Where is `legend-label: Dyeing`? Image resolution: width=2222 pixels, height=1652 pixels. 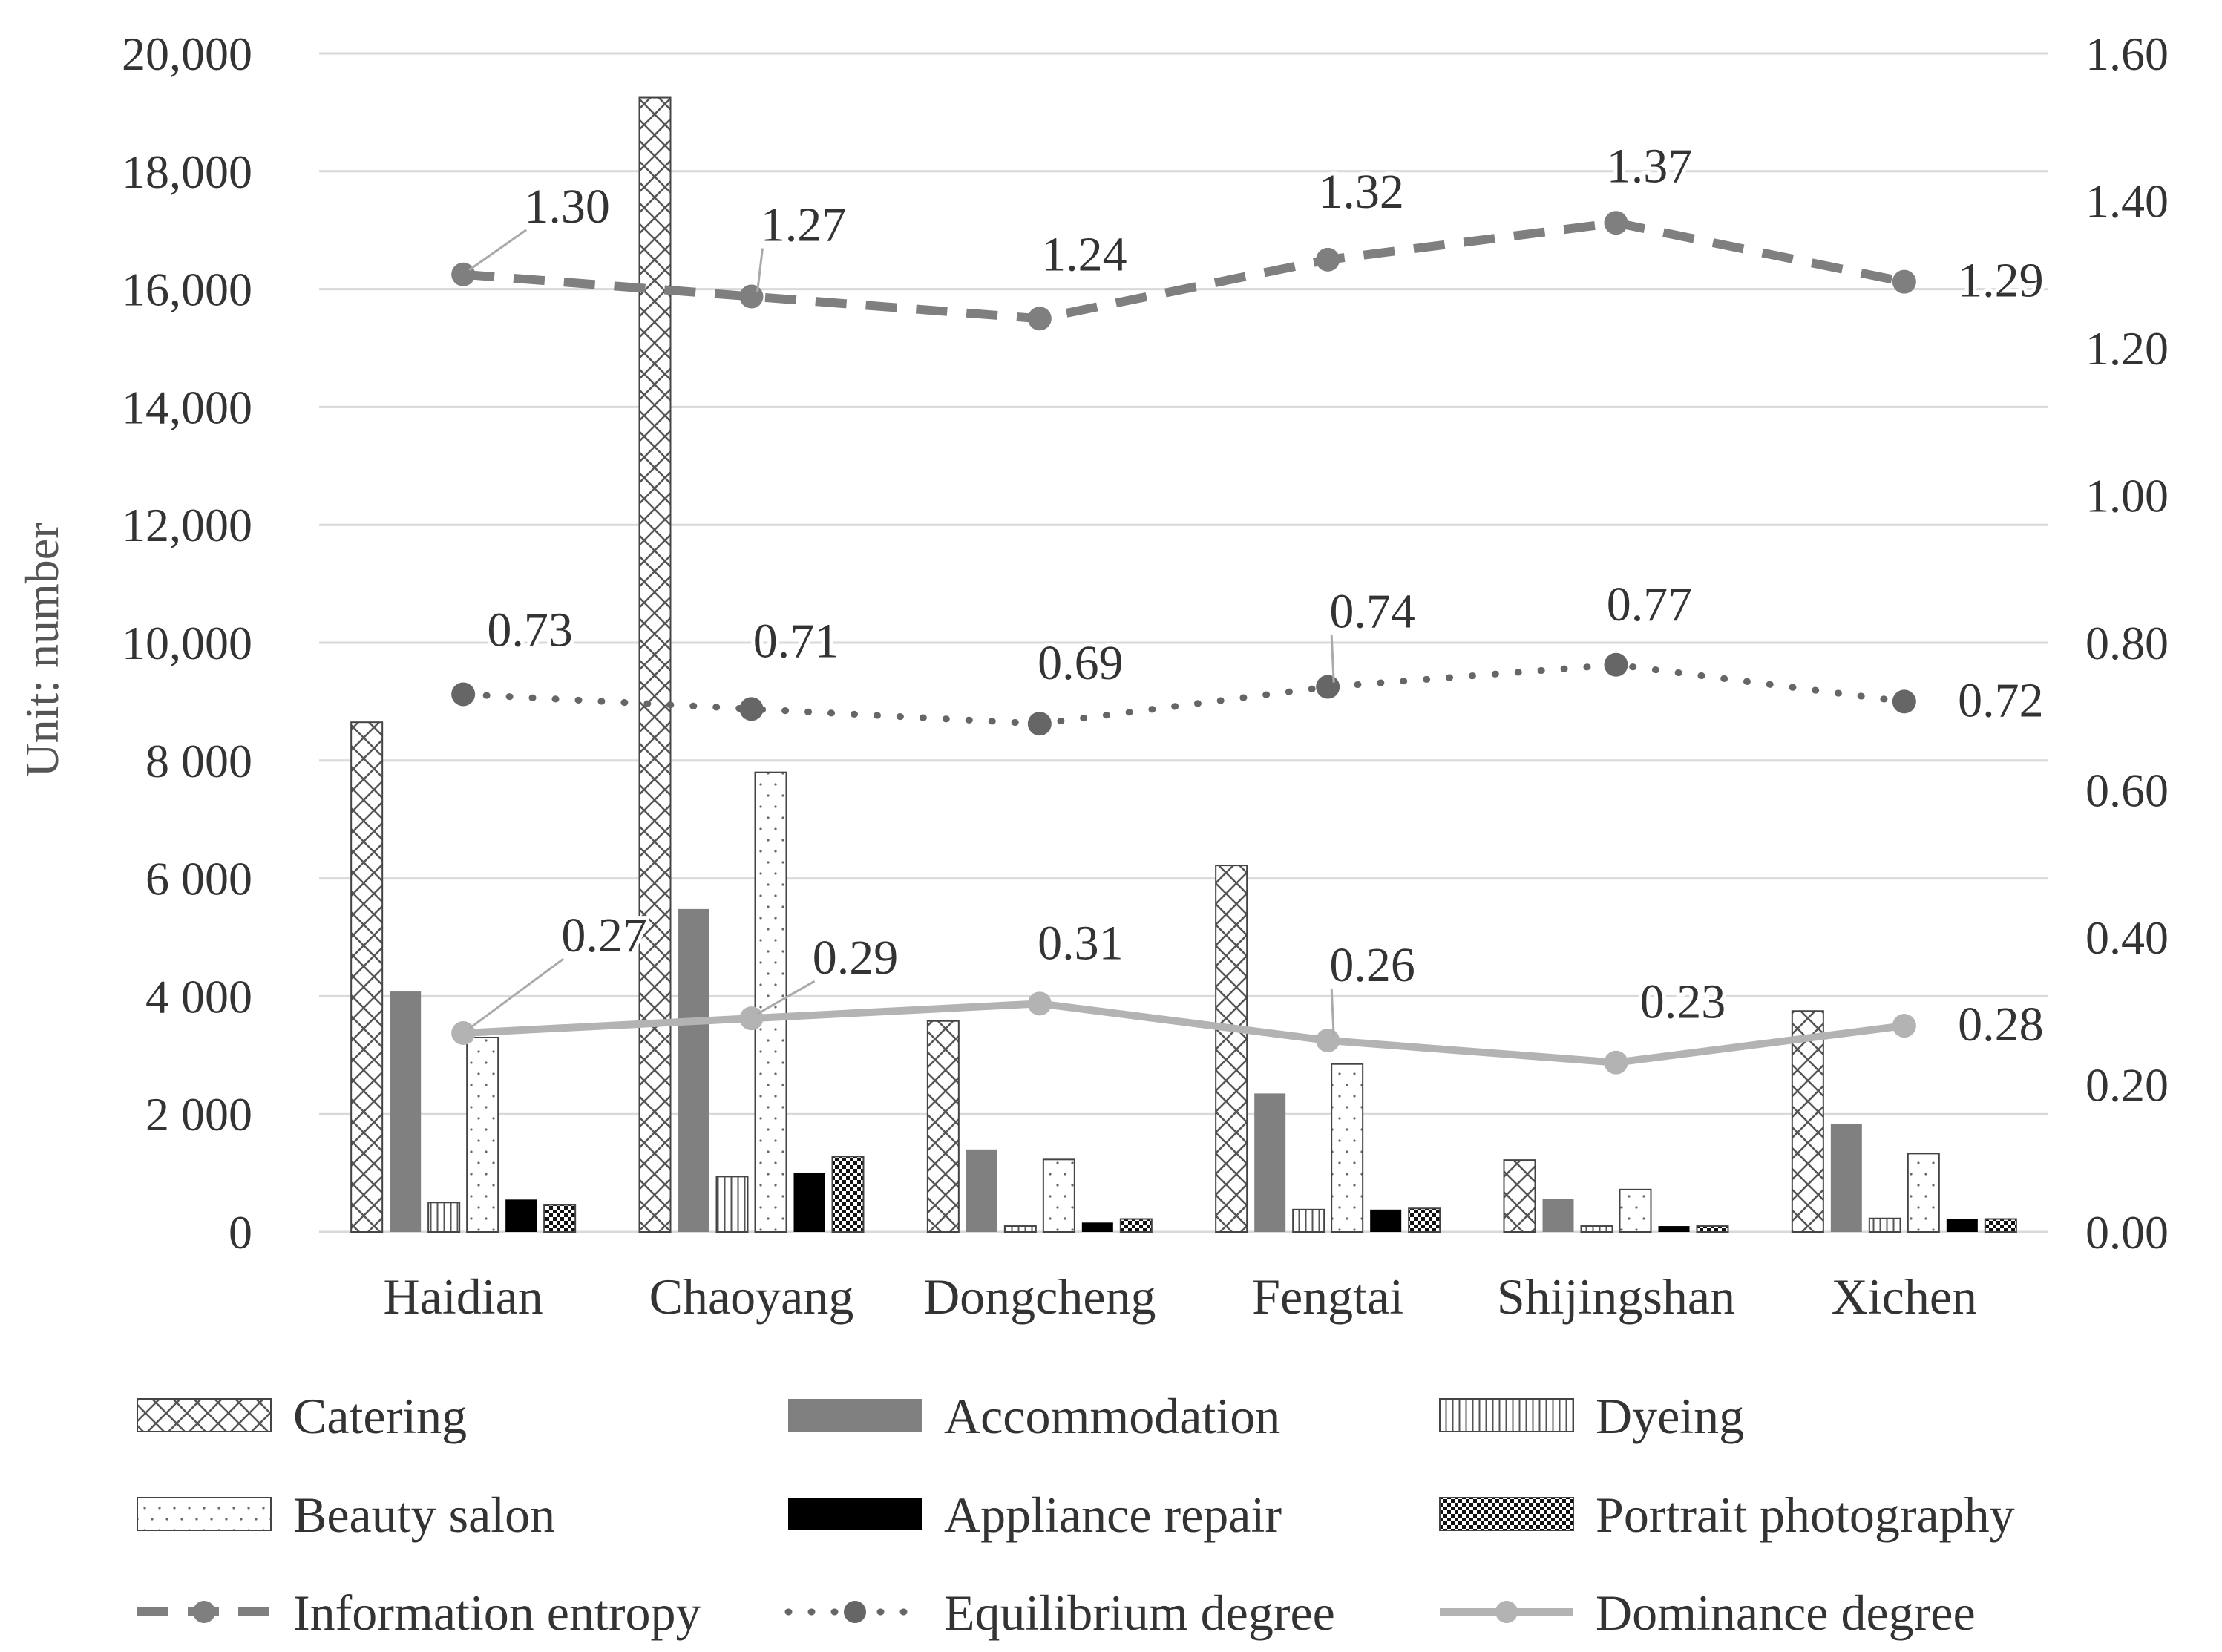
legend-label: Dyeing is located at coordinates (1670, 1416).